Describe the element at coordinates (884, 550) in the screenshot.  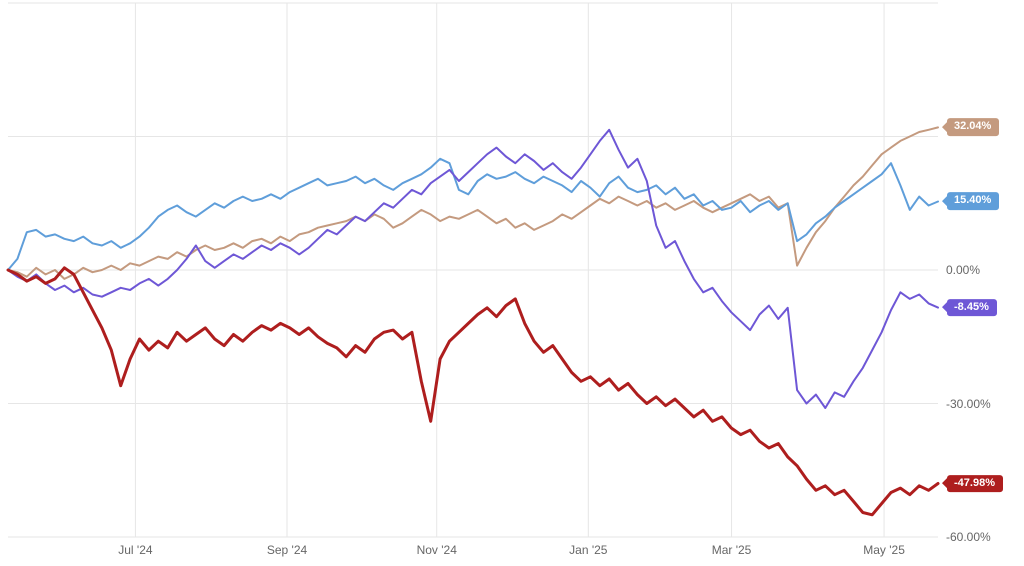
I see `x-axis-label: May '25` at that location.